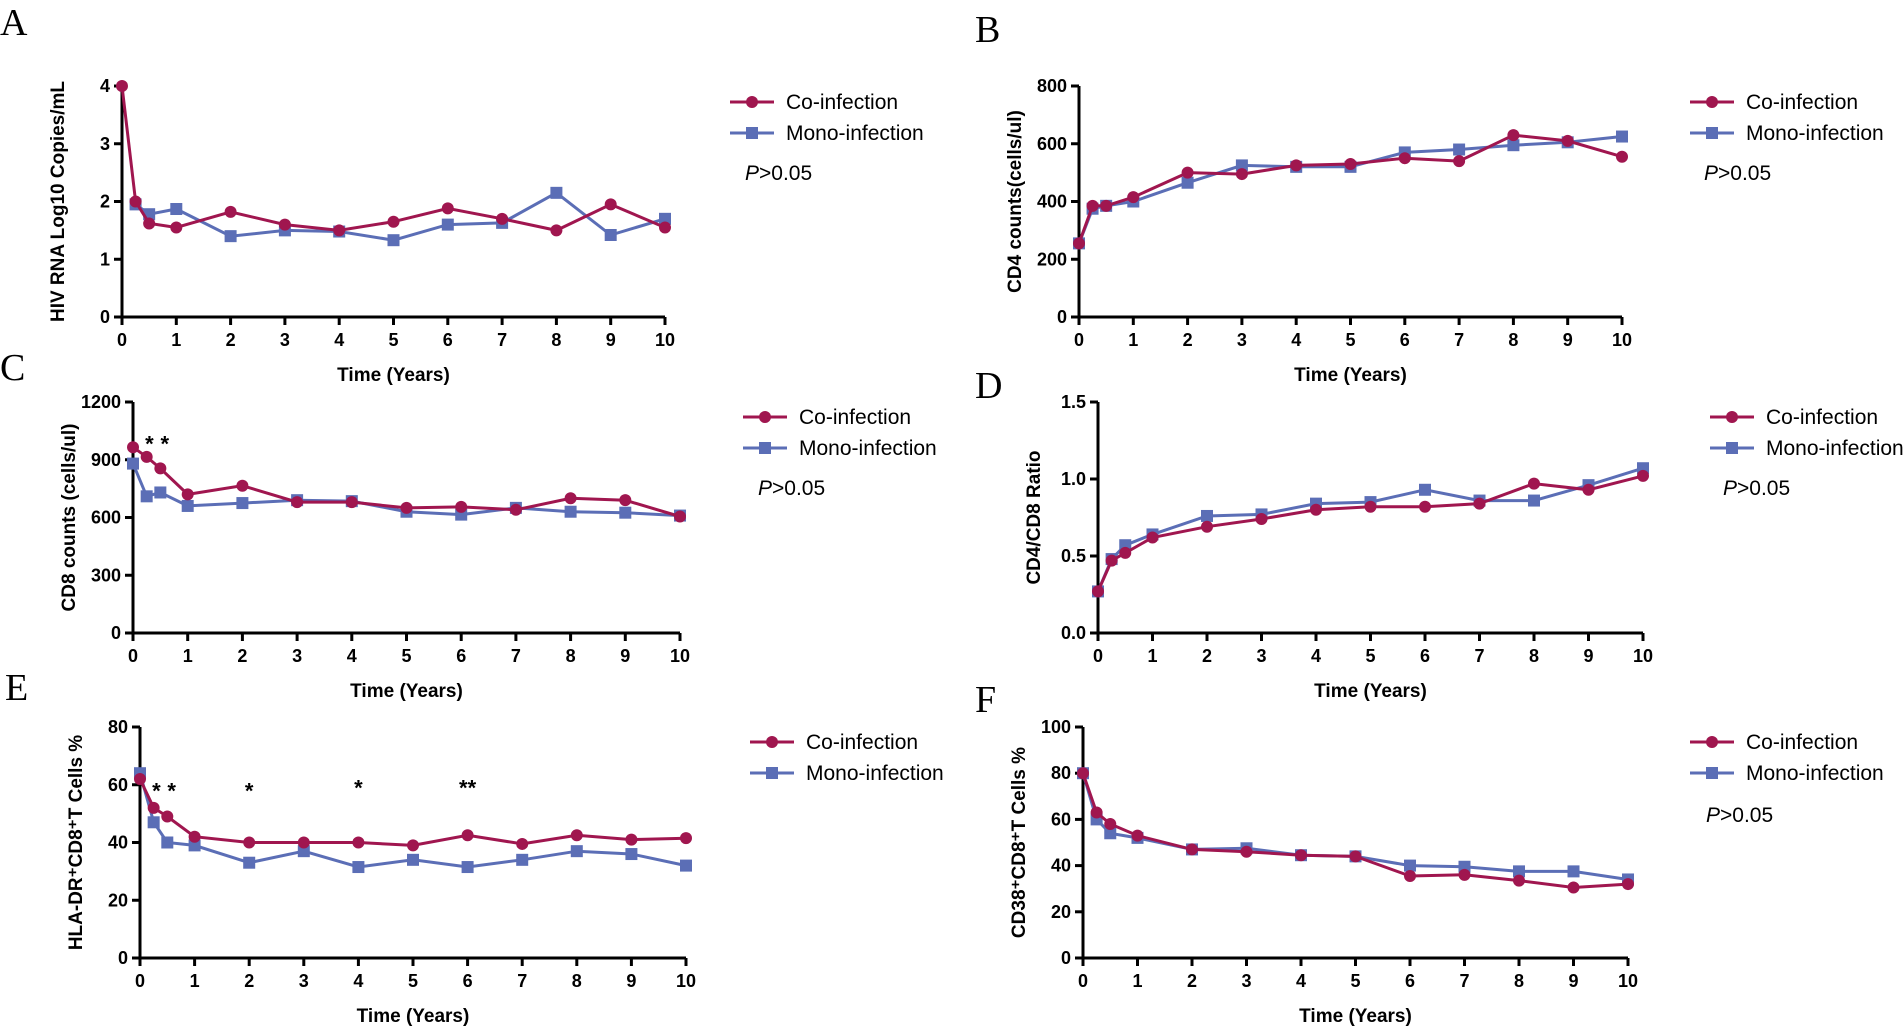 This screenshot has height=1029, width=1904. What do you see at coordinates (1802, 742) in the screenshot?
I see `legend-label: Co-infection` at bounding box center [1802, 742].